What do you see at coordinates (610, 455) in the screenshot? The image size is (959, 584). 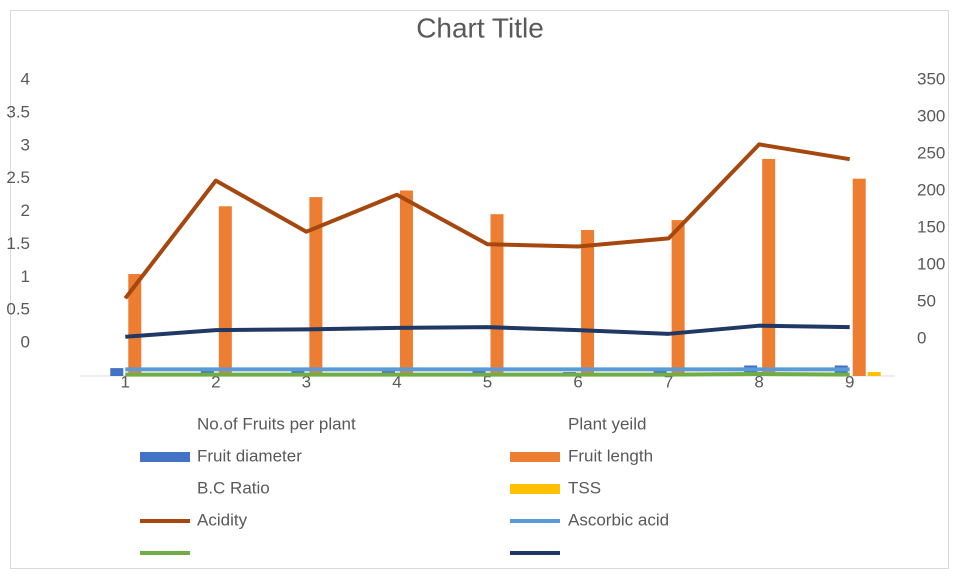 I see `legend-label: Fruit length` at bounding box center [610, 455].